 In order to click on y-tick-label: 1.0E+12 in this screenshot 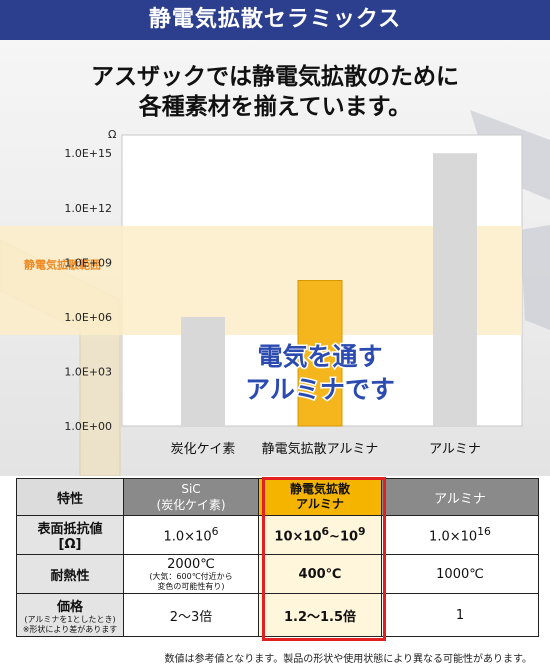, I will do `click(88, 208)`.